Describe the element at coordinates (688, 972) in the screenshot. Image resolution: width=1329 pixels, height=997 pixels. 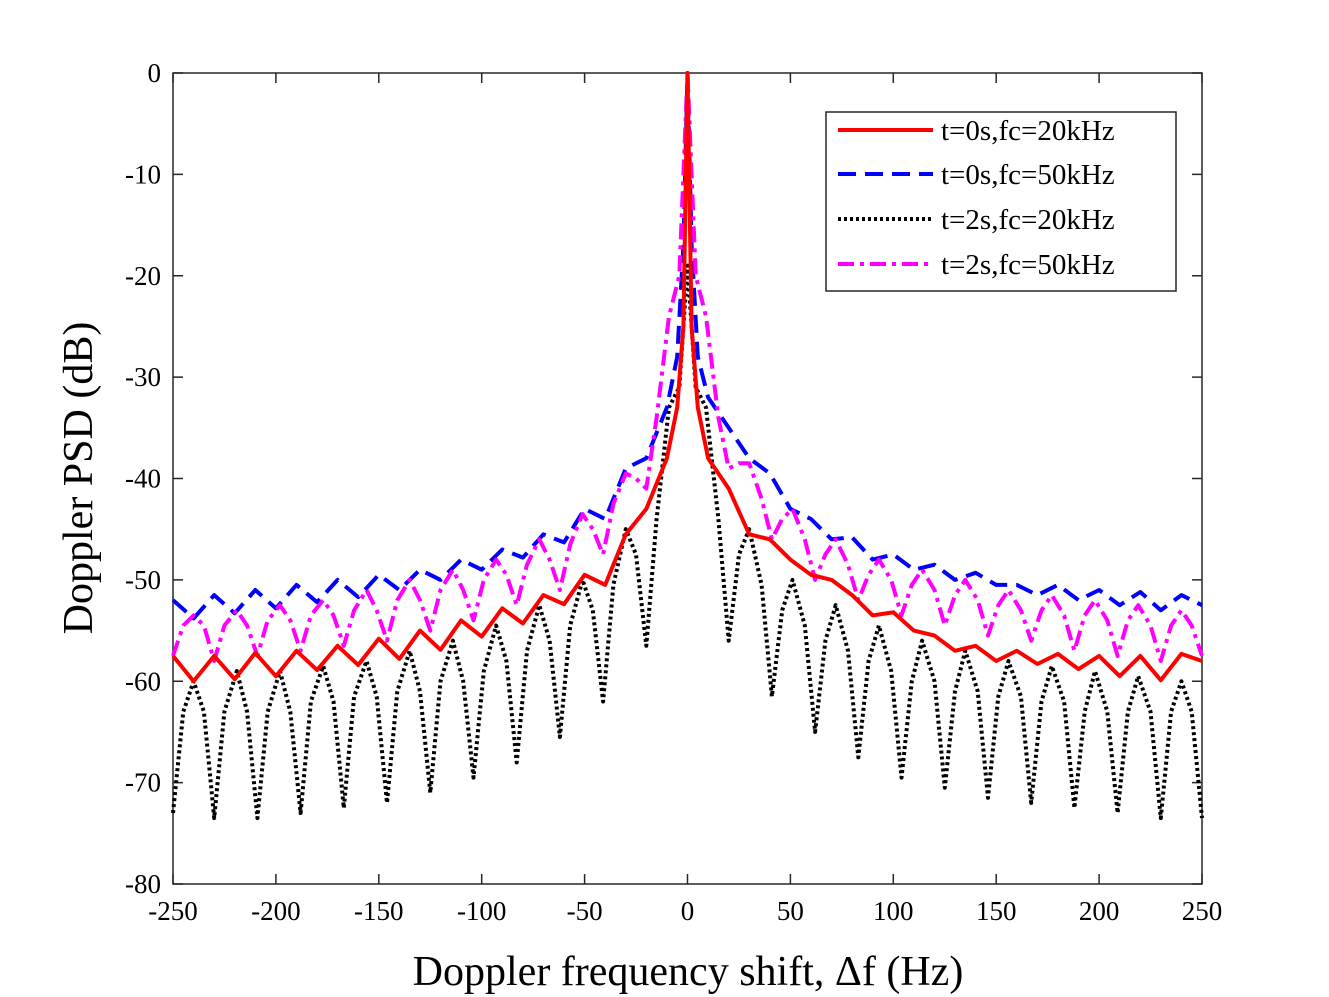
I see `x-axis-title: Doppler frequency shift, Δf (Hz)` at that location.